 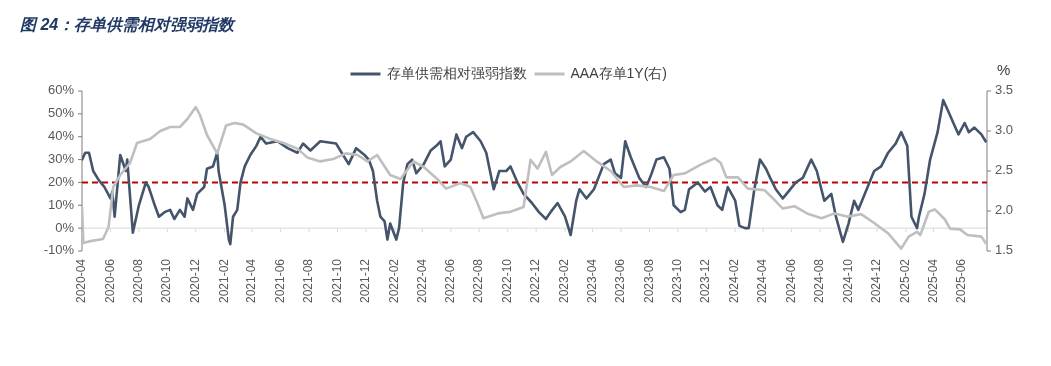 What do you see at coordinates (564, 281) in the screenshot?
I see `x-tick-label: 2023-02` at bounding box center [564, 281].